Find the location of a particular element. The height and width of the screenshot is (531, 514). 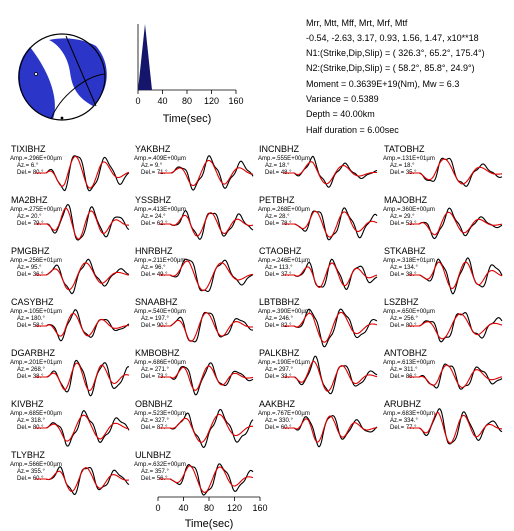

station-azimuth: Az.= 357.° is located at coordinates (155, 472).